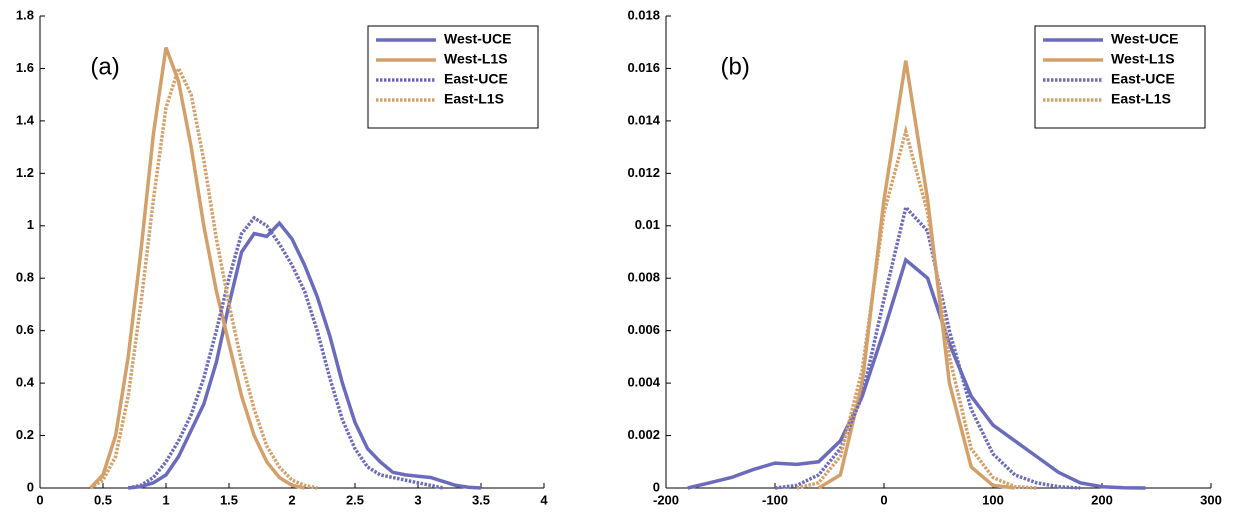 The image size is (1234, 518). I want to click on x-tick-label: 3, so click(417, 499).